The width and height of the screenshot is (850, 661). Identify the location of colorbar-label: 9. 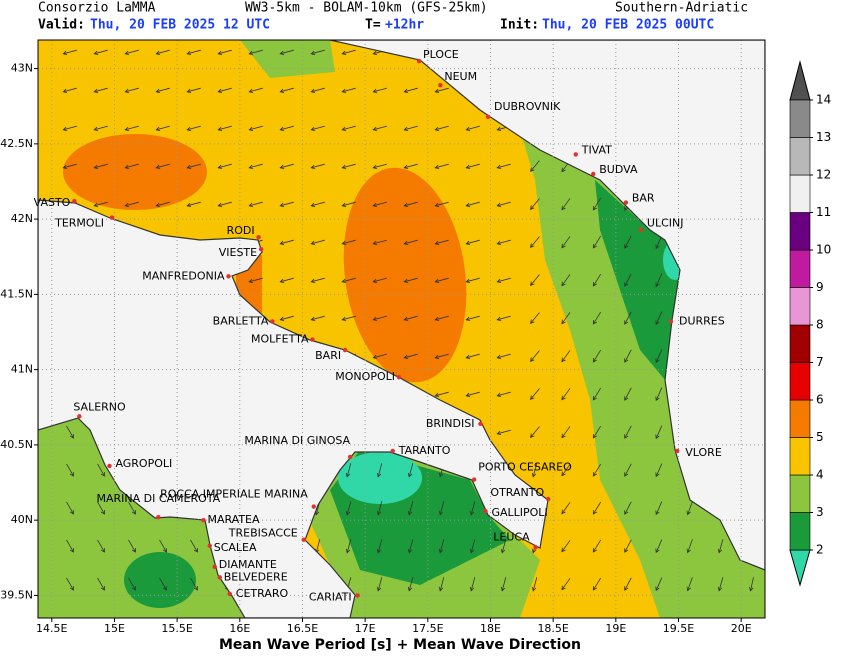
(820, 287).